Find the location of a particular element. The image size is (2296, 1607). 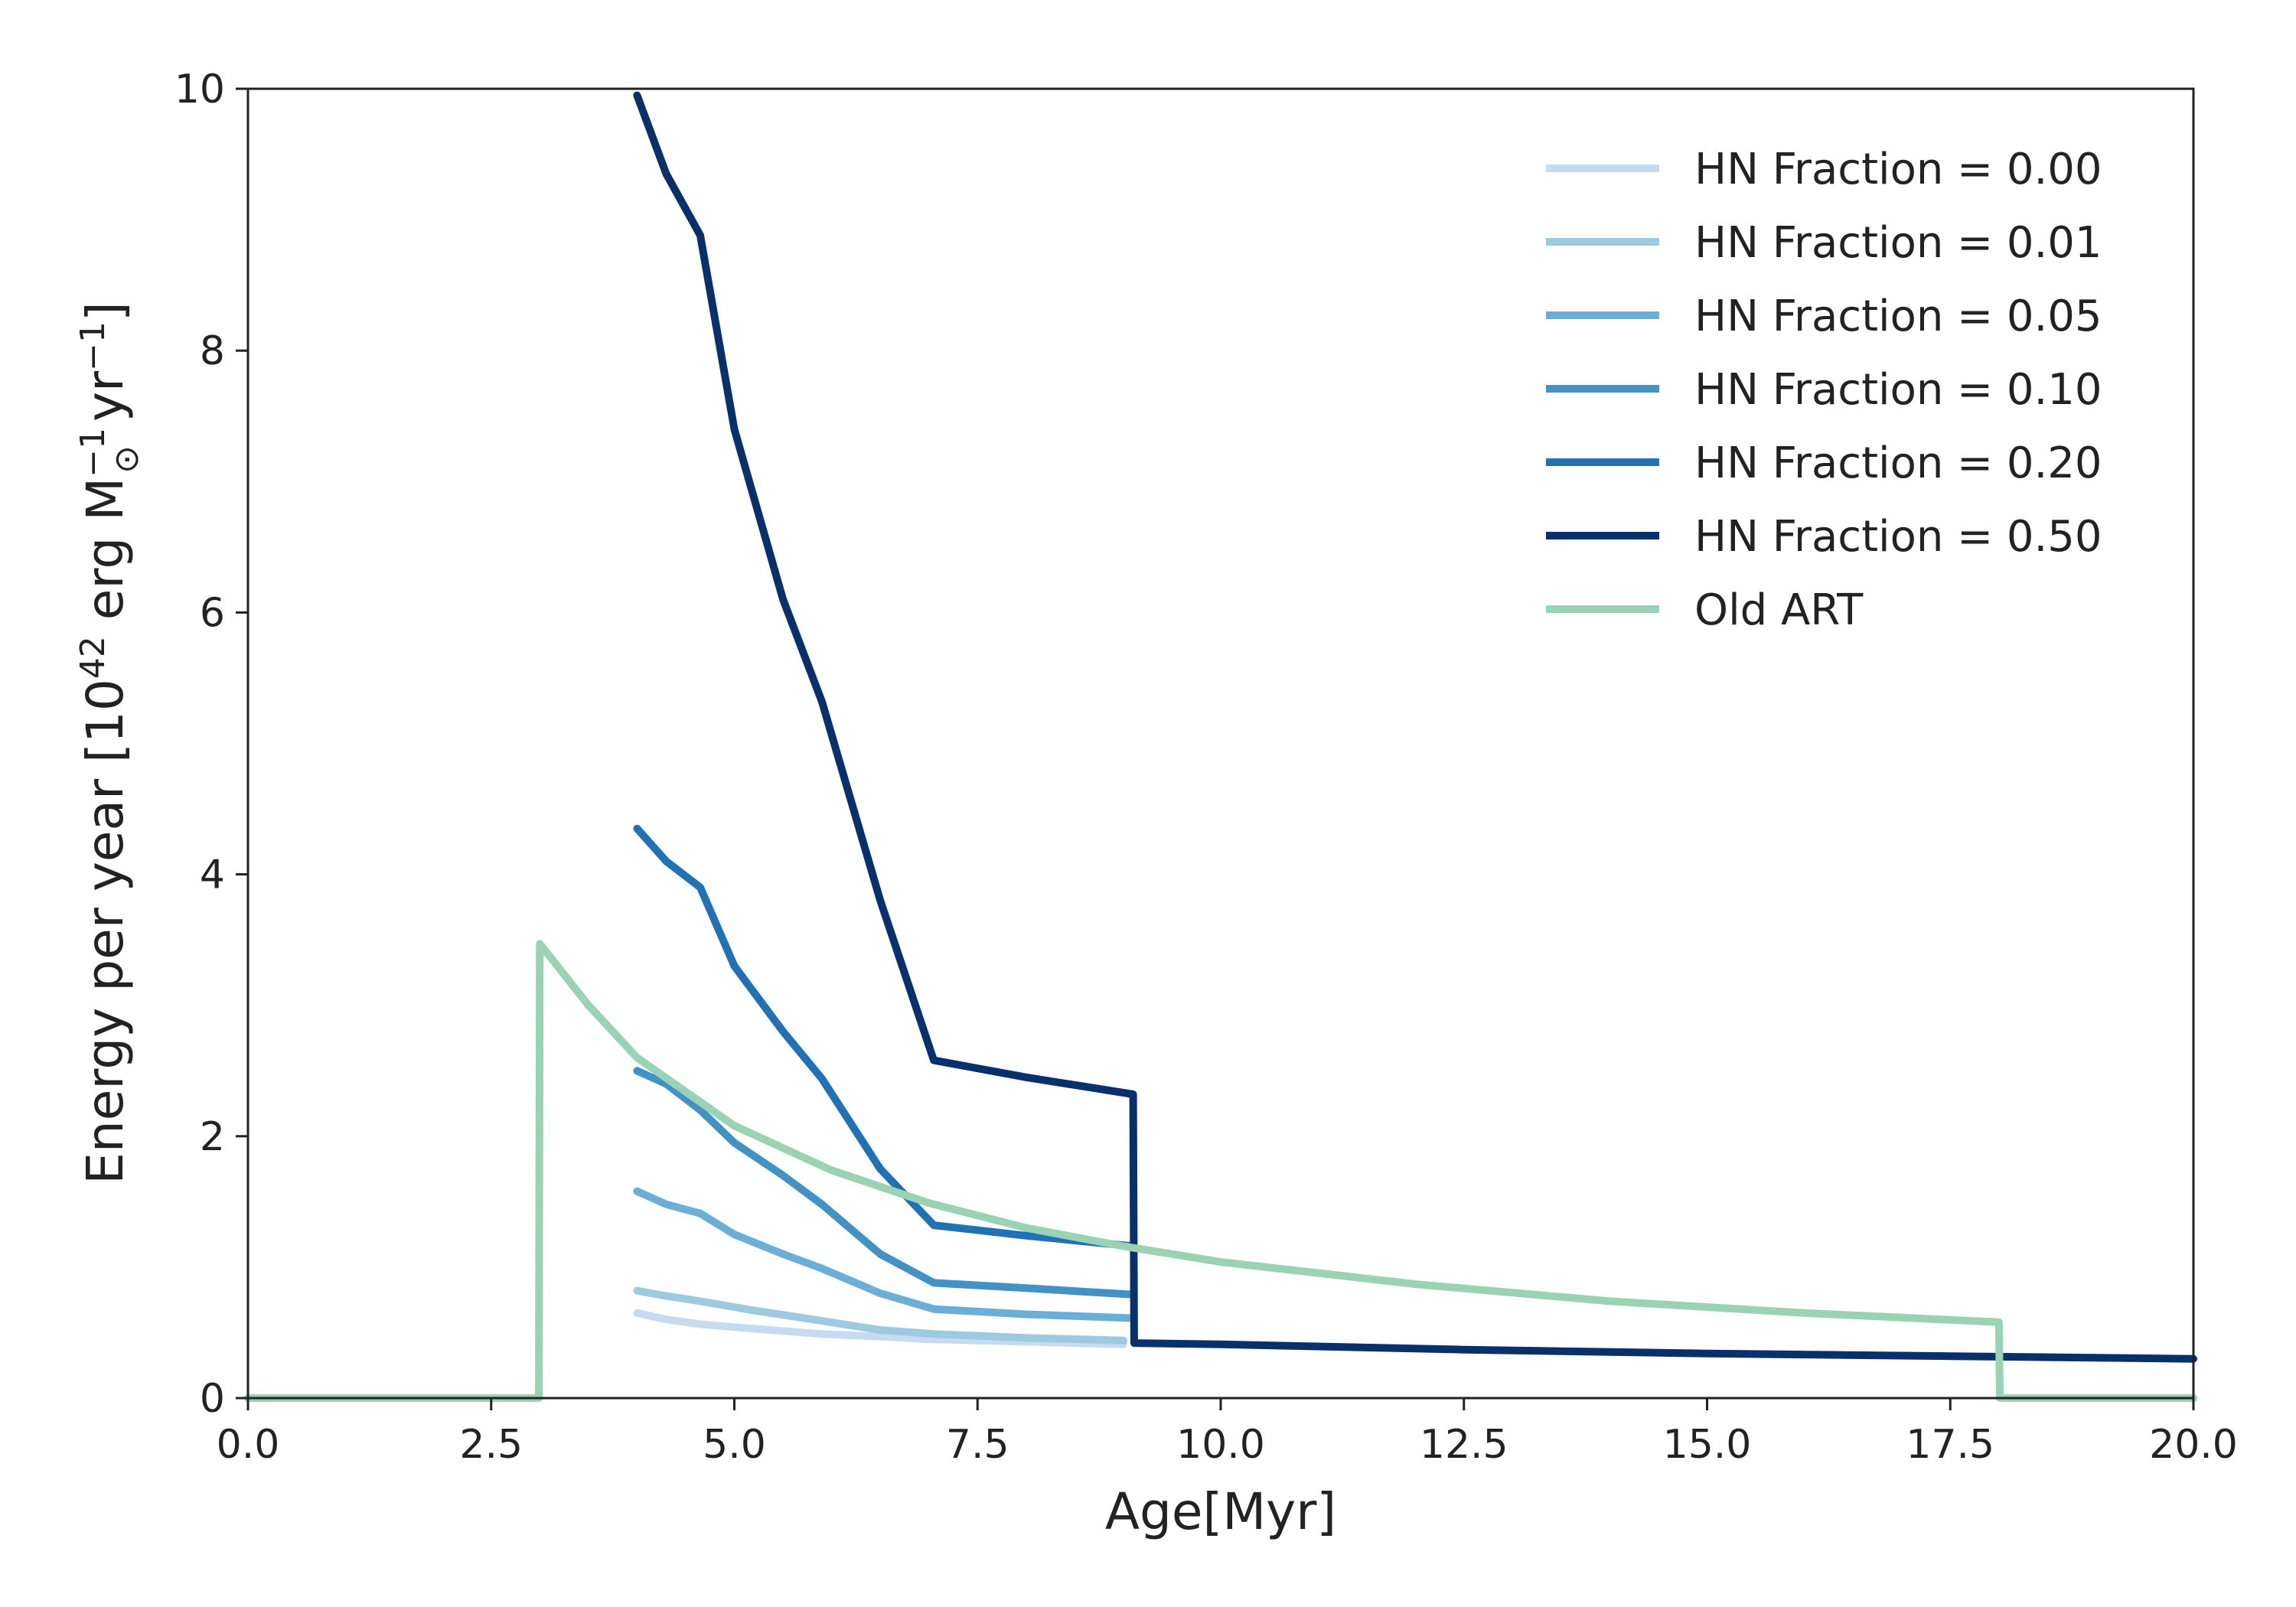

x-axis: 0.0 2.5 5.0 7.5 10.0 12.5 15.0 17.5 20.0 is located at coordinates (1227, 1433).